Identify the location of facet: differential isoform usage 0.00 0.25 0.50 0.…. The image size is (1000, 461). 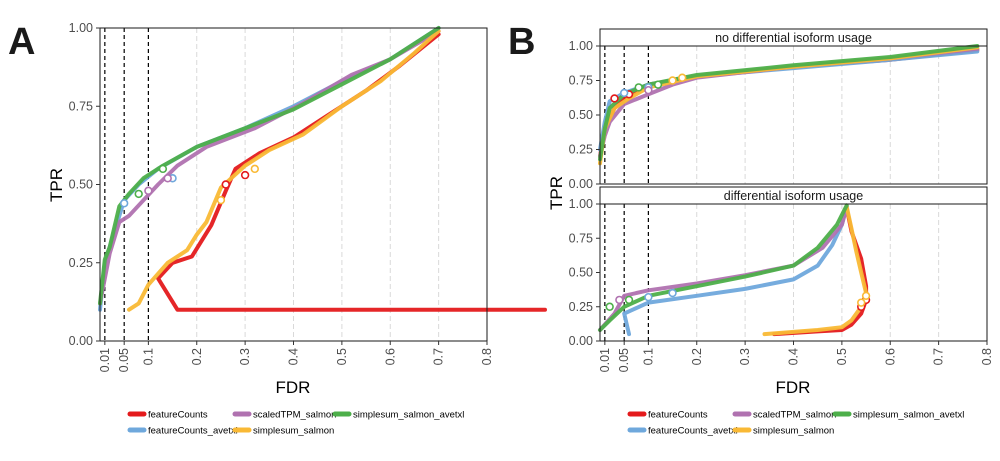
(778, 267).